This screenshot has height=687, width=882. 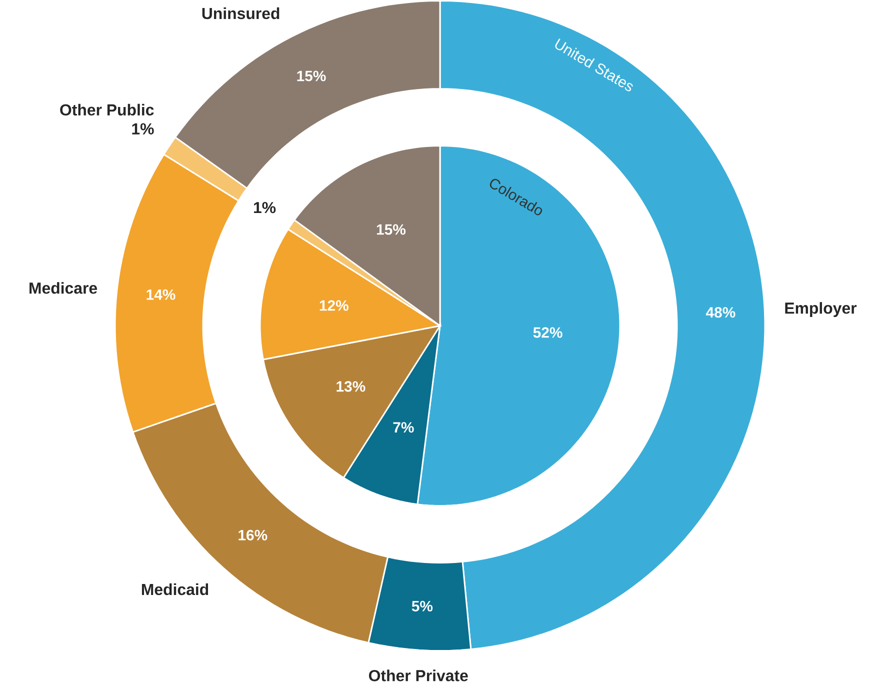 What do you see at coordinates (107, 110) in the screenshot?
I see `slice-label: Other Public` at bounding box center [107, 110].